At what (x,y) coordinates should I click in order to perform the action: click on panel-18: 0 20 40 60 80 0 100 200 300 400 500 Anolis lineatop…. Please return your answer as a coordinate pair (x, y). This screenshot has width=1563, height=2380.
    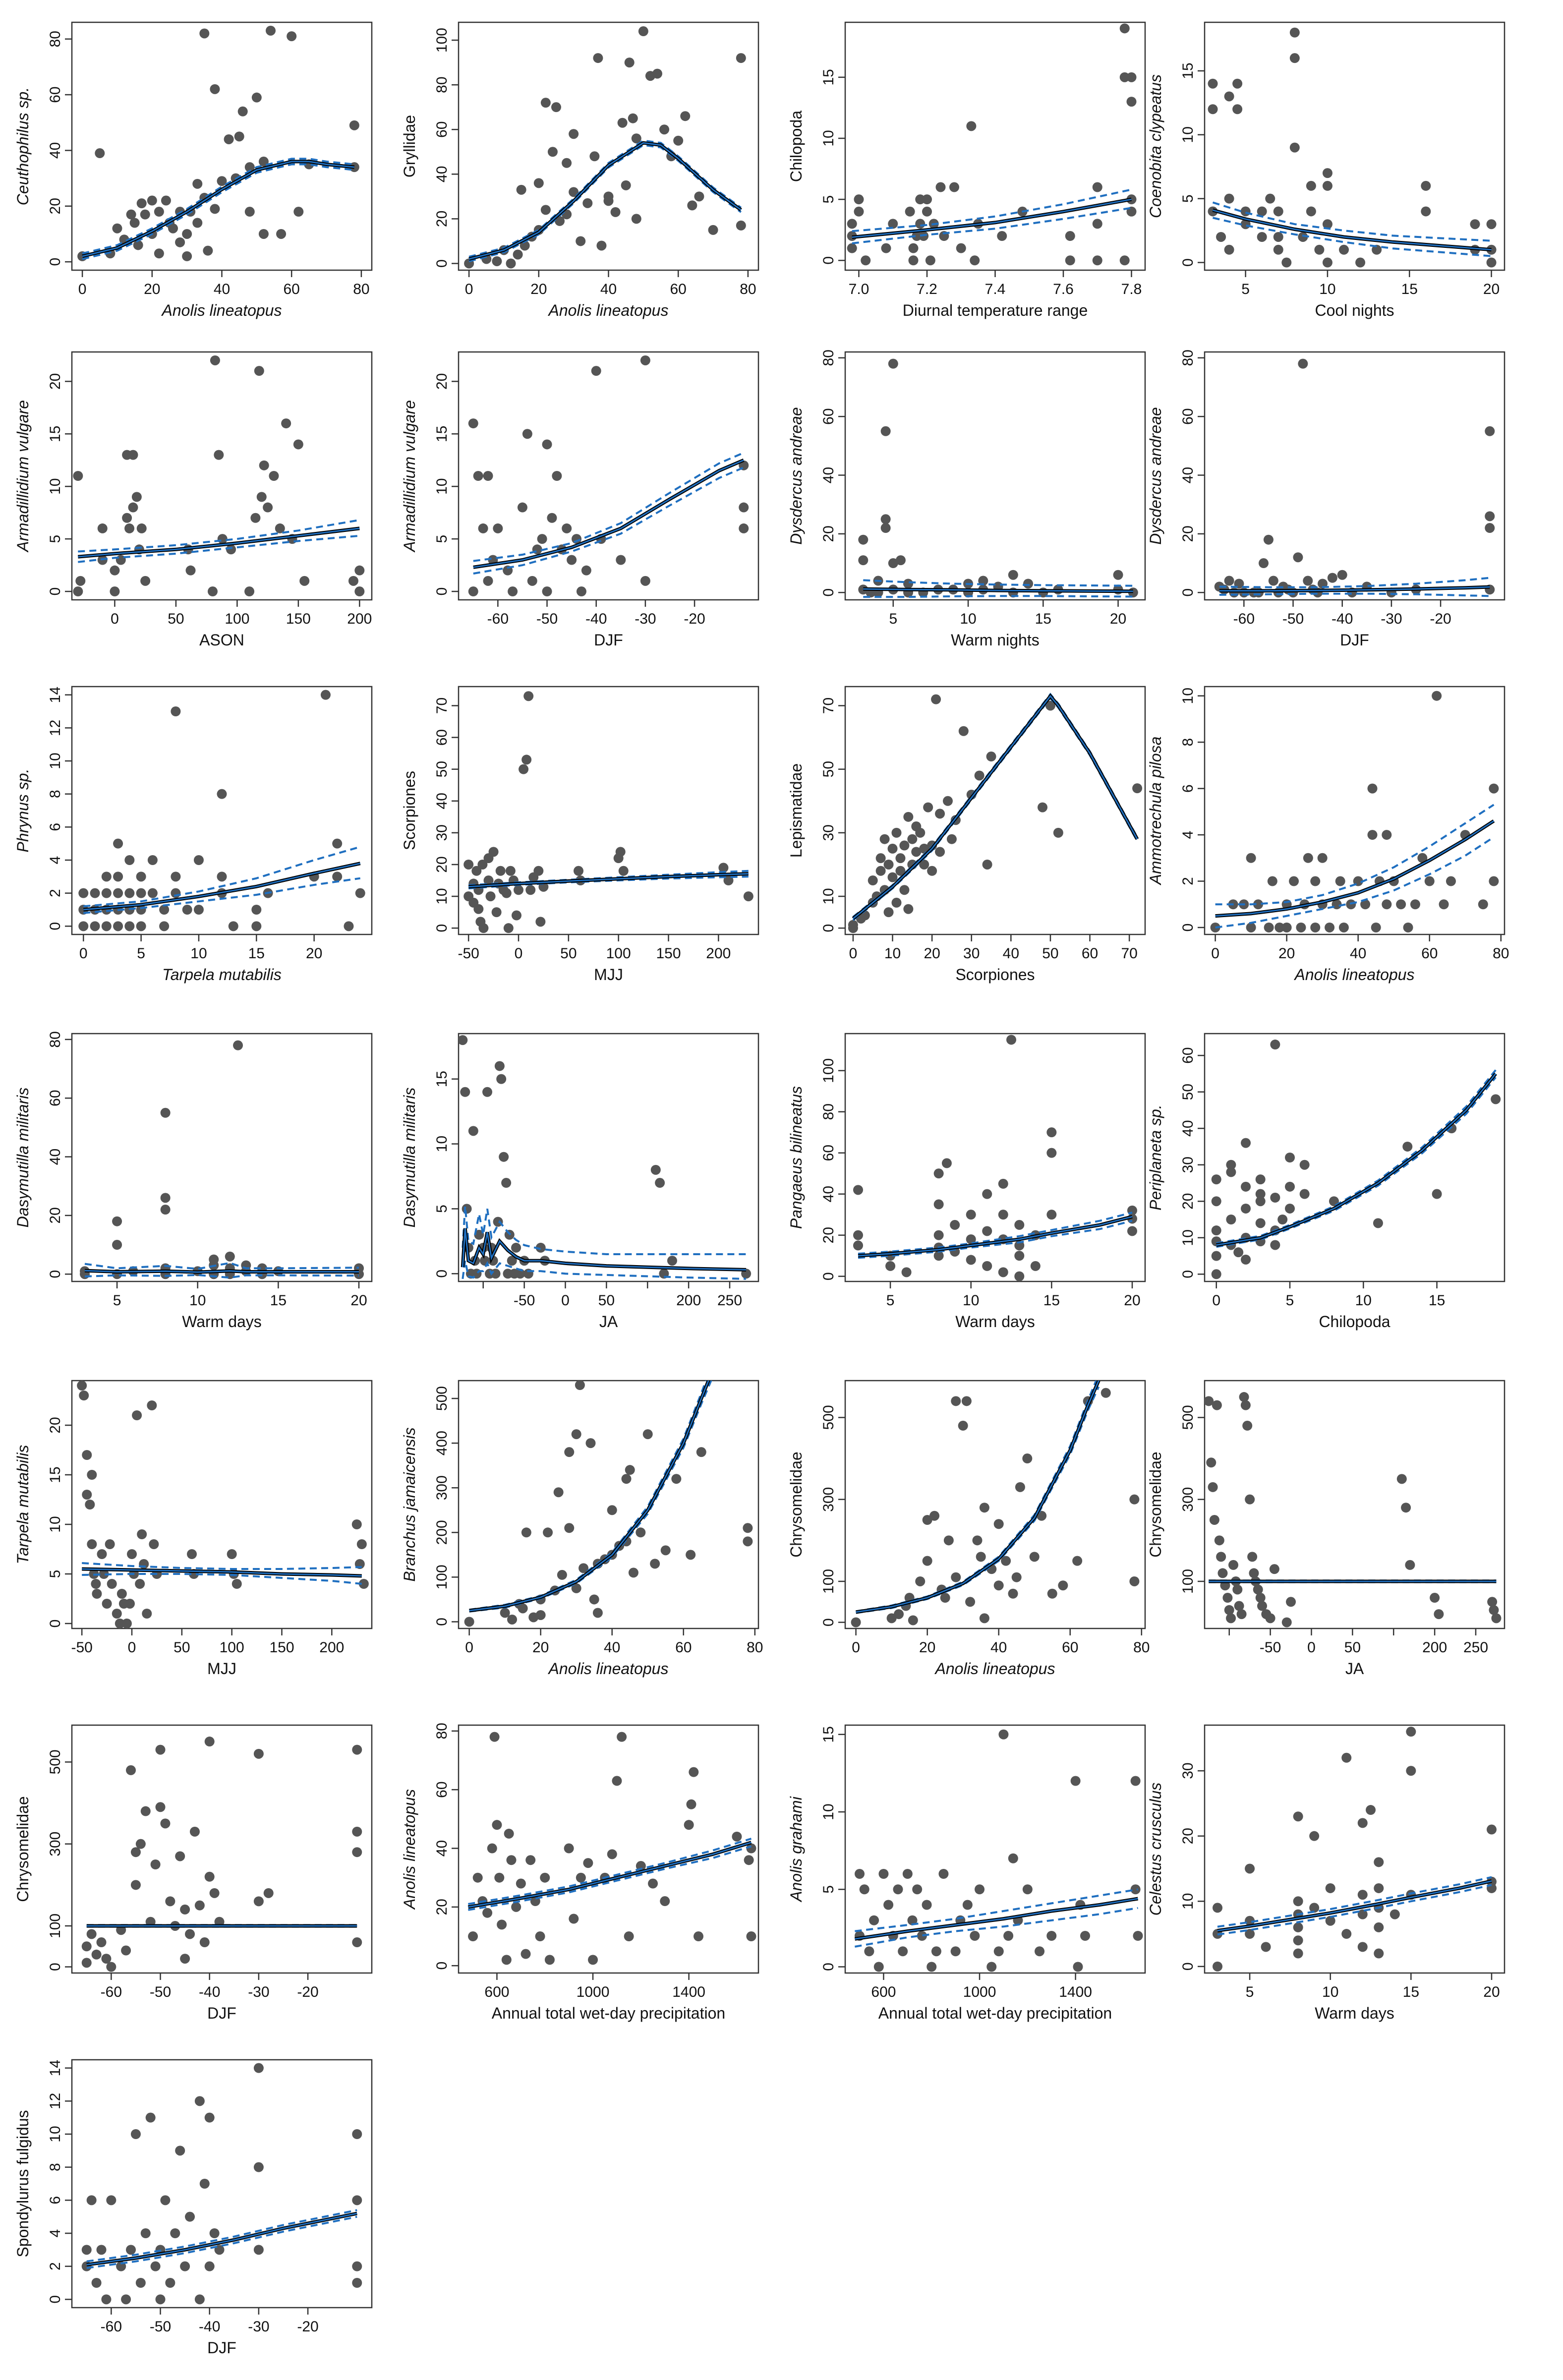
    Looking at the image, I should click on (582, 1529).